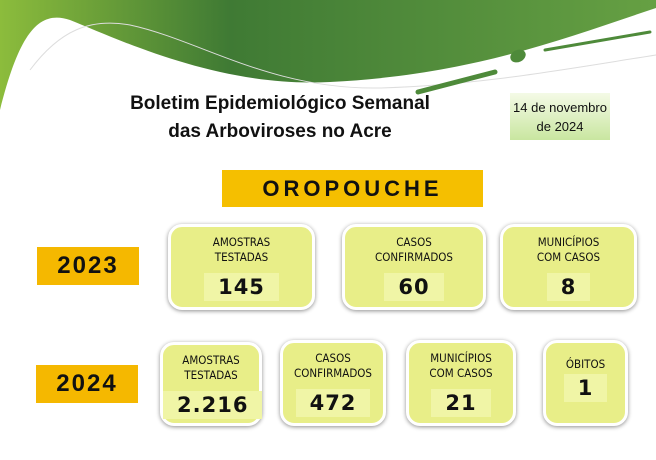  I want to click on stat-value: 60, so click(414, 287).